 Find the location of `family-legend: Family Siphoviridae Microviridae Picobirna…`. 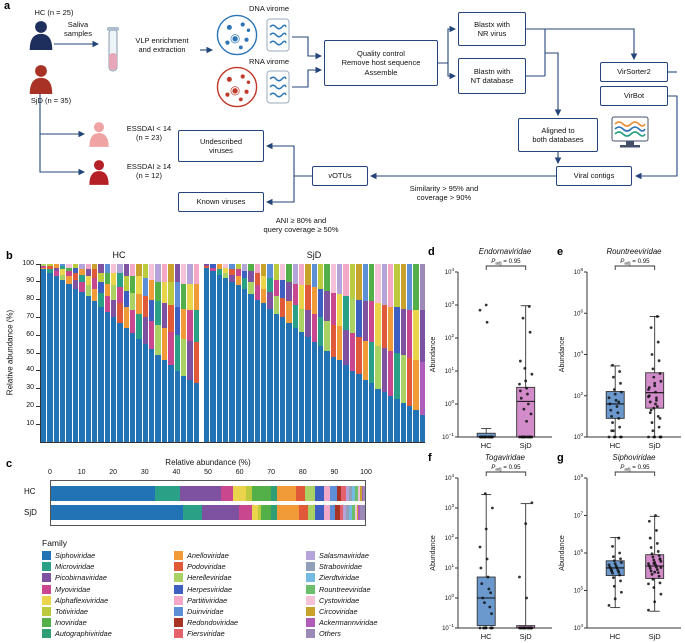

family-legend: Family Siphoviridae Microviridae Picobirna… is located at coordinates (218, 590).